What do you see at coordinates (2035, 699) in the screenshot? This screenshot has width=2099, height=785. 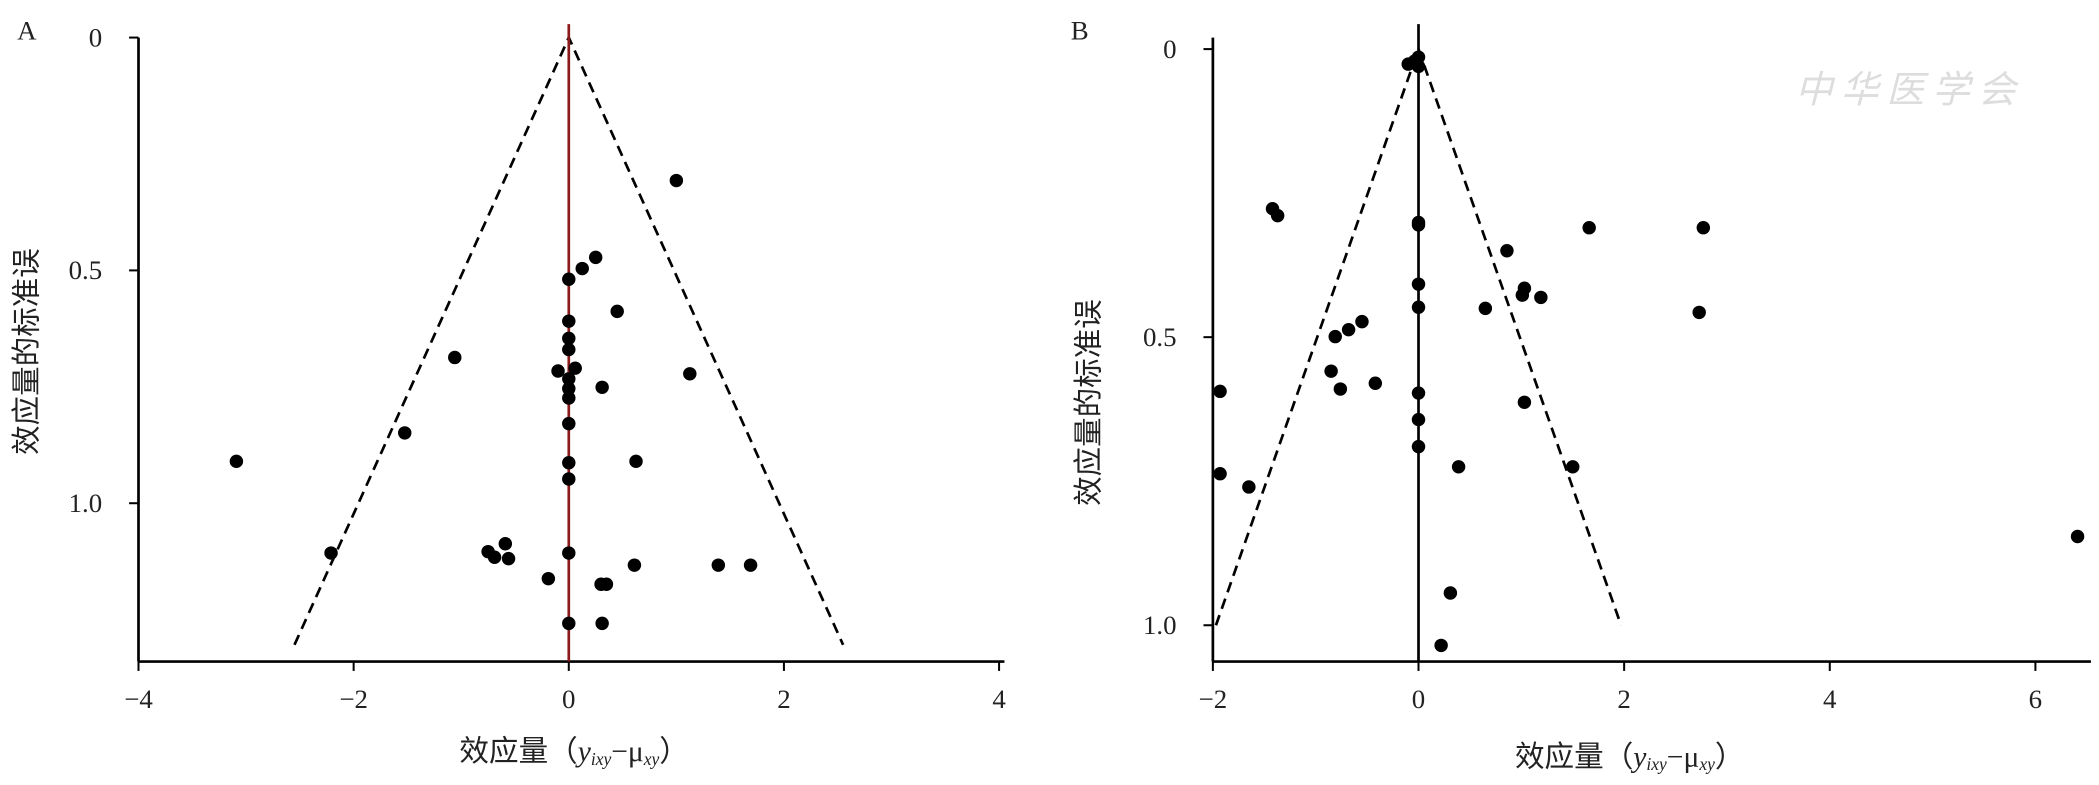 I see `x-tick-label: 6` at bounding box center [2035, 699].